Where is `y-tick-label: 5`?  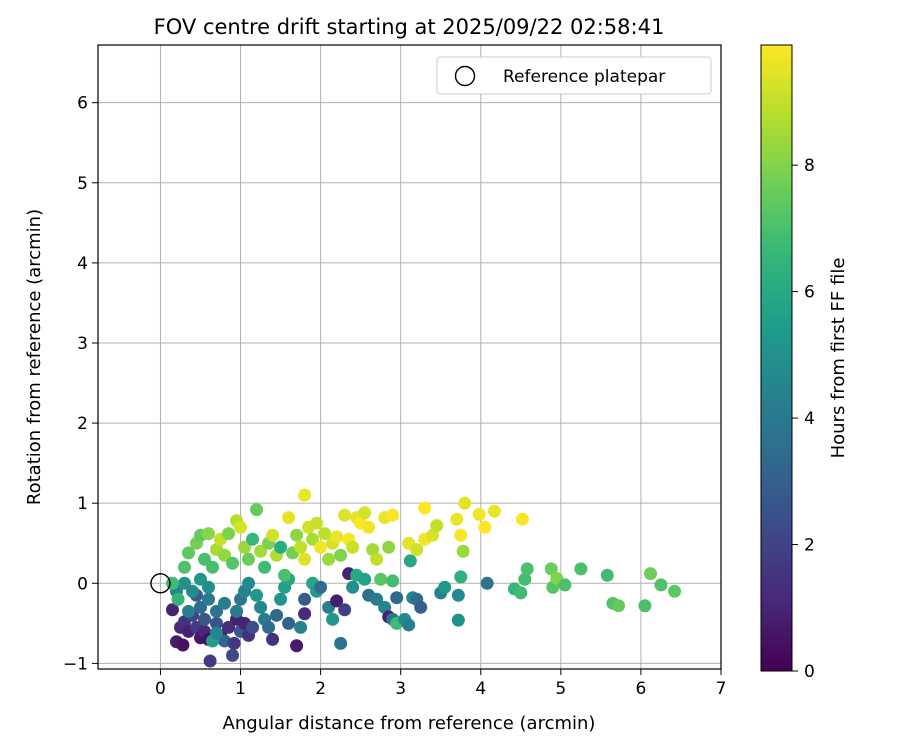
y-tick-label: 5 is located at coordinates (82, 184).